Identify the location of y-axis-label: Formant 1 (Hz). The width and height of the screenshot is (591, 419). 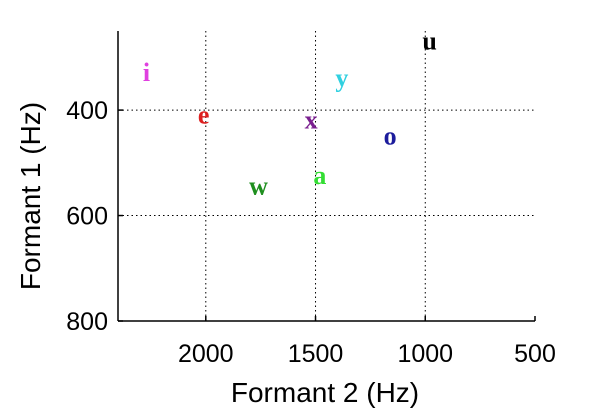
(30, 196).